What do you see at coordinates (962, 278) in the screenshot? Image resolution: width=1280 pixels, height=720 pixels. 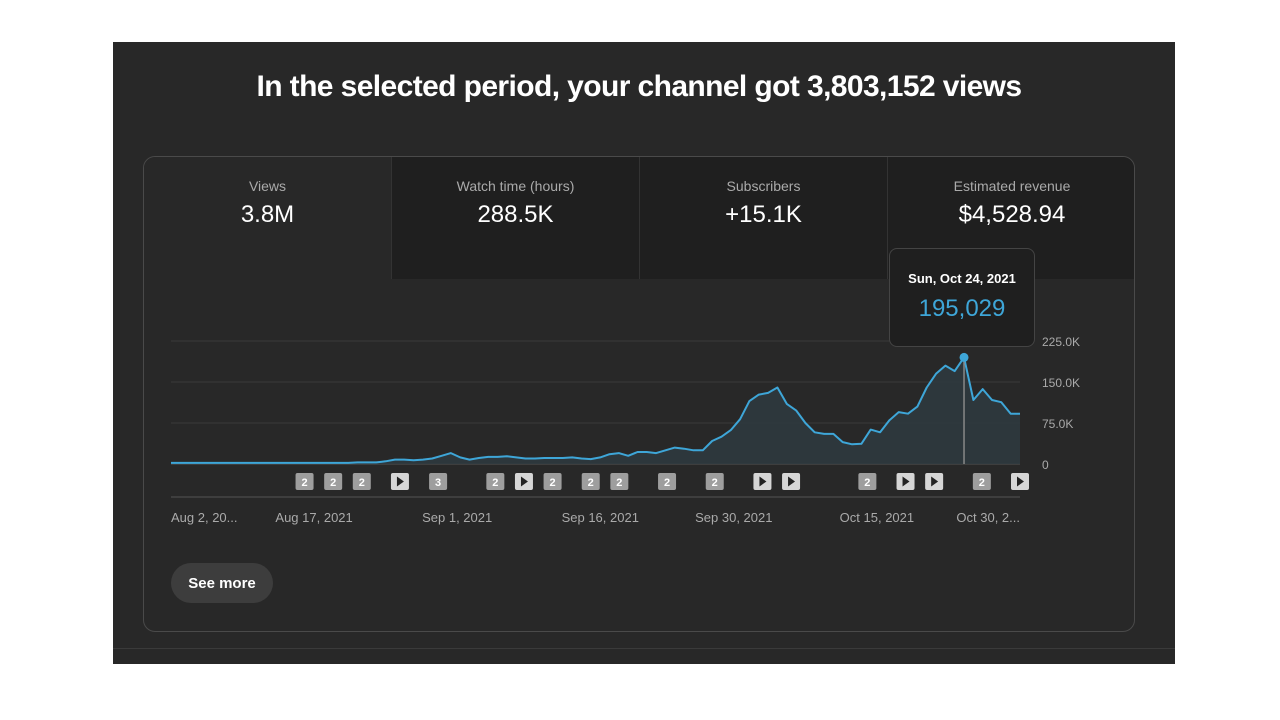 I see `tooltip-date: Sun, Oct 24, 2021` at bounding box center [962, 278].